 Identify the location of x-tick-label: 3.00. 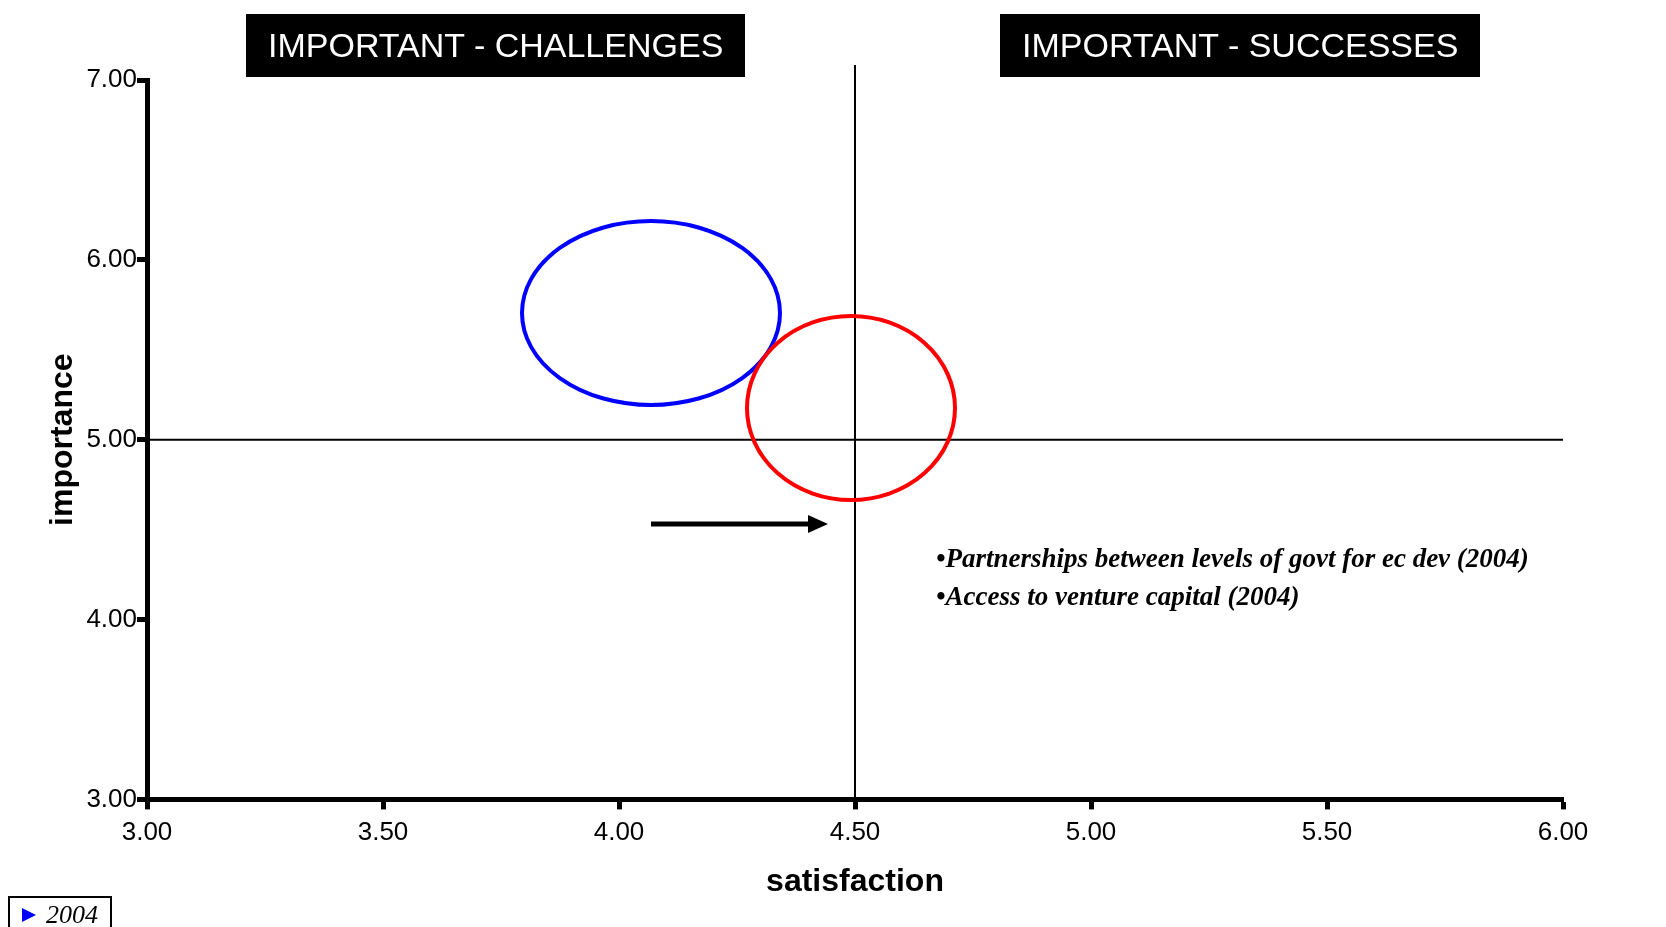
(147, 831).